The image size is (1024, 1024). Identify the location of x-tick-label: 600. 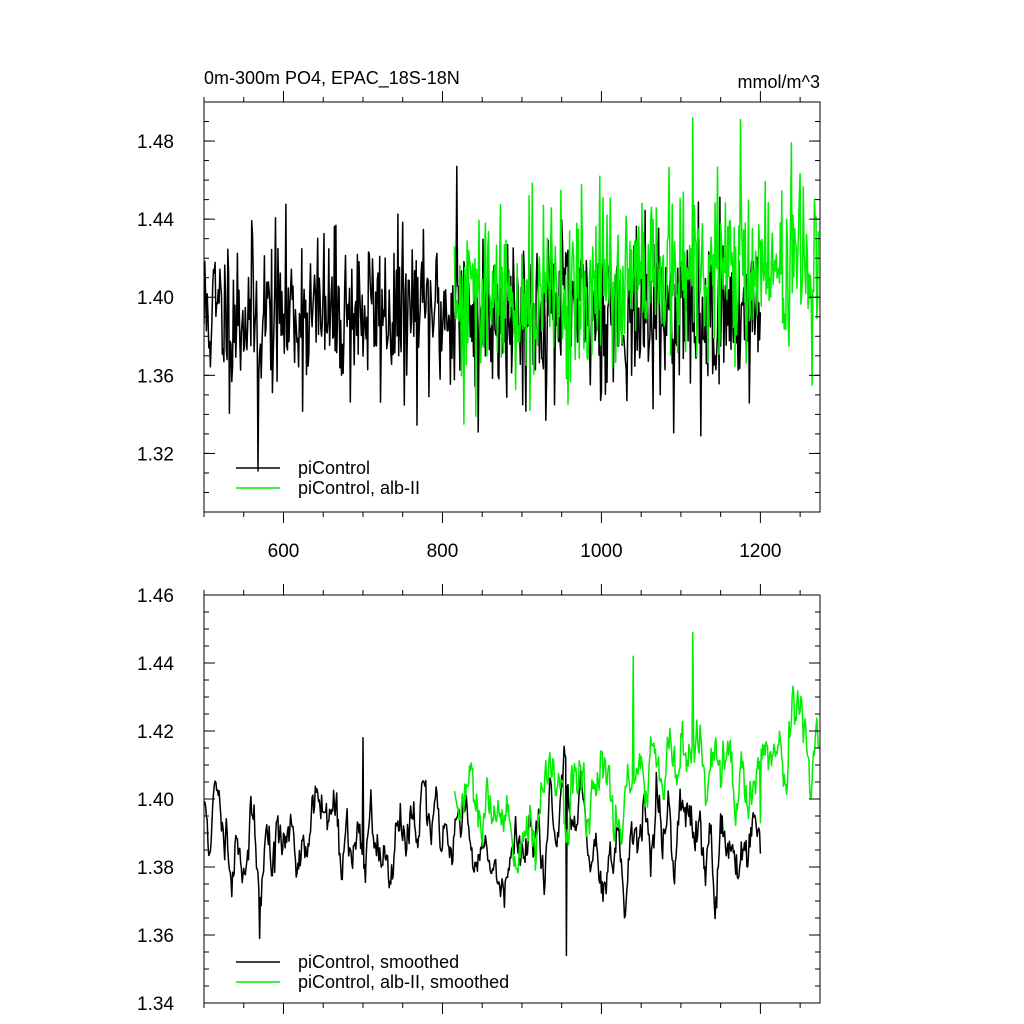
(284, 551).